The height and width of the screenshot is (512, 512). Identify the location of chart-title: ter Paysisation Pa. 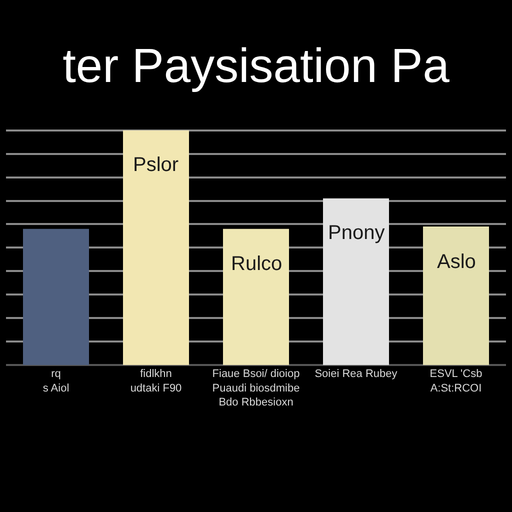
(256, 67).